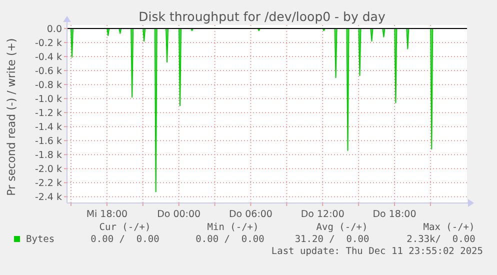 The width and height of the screenshot is (497, 275). Describe the element at coordinates (48, 156) in the screenshot. I see `y-tick-label: -1.8 k` at that location.